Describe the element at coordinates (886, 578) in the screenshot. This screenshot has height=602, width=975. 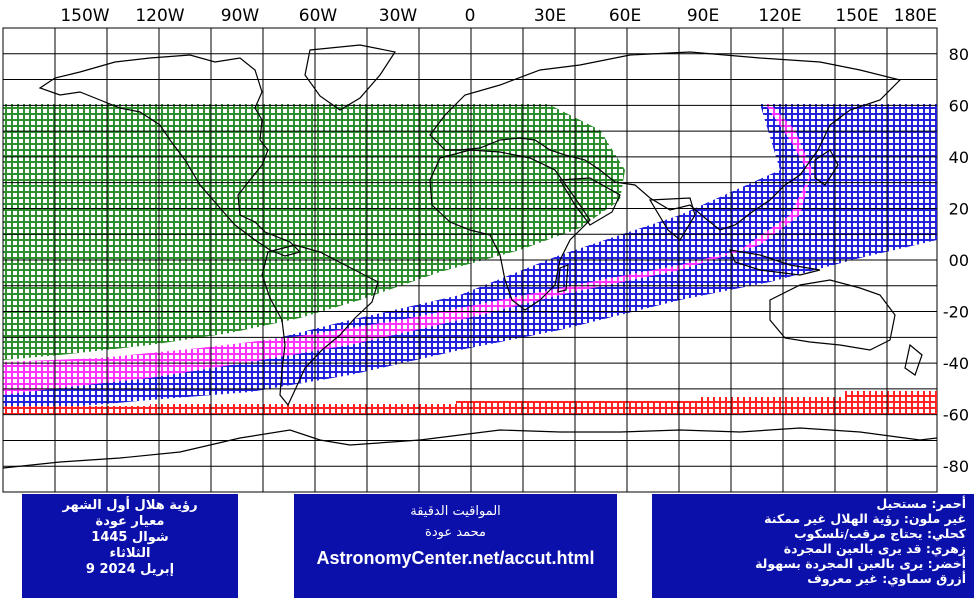
I see `legend-item-skyblue: أزرق سماوي: غير معروف` at that location.